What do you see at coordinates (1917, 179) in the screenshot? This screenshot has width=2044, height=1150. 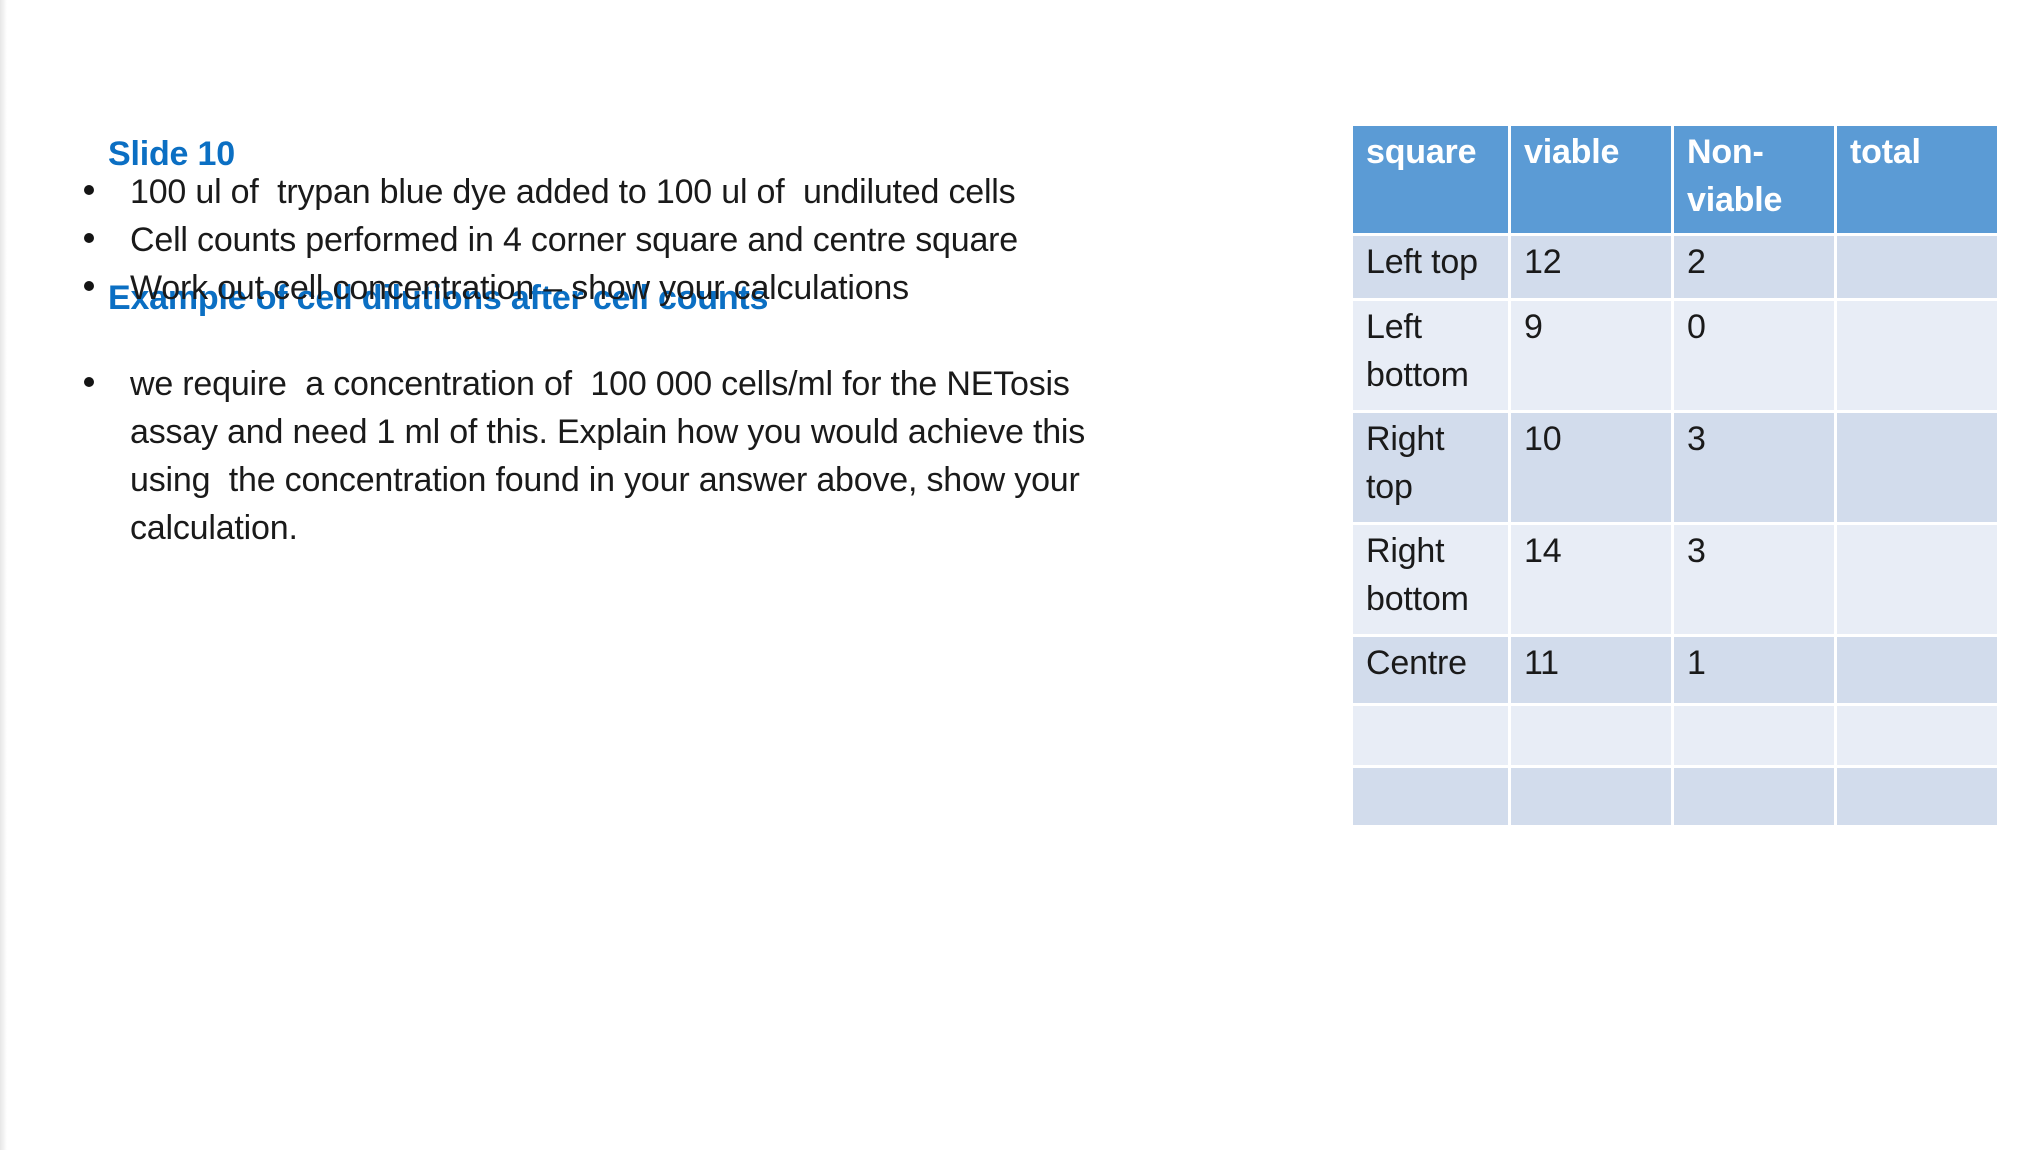 I see `table-header-cell: total` at bounding box center [1917, 179].